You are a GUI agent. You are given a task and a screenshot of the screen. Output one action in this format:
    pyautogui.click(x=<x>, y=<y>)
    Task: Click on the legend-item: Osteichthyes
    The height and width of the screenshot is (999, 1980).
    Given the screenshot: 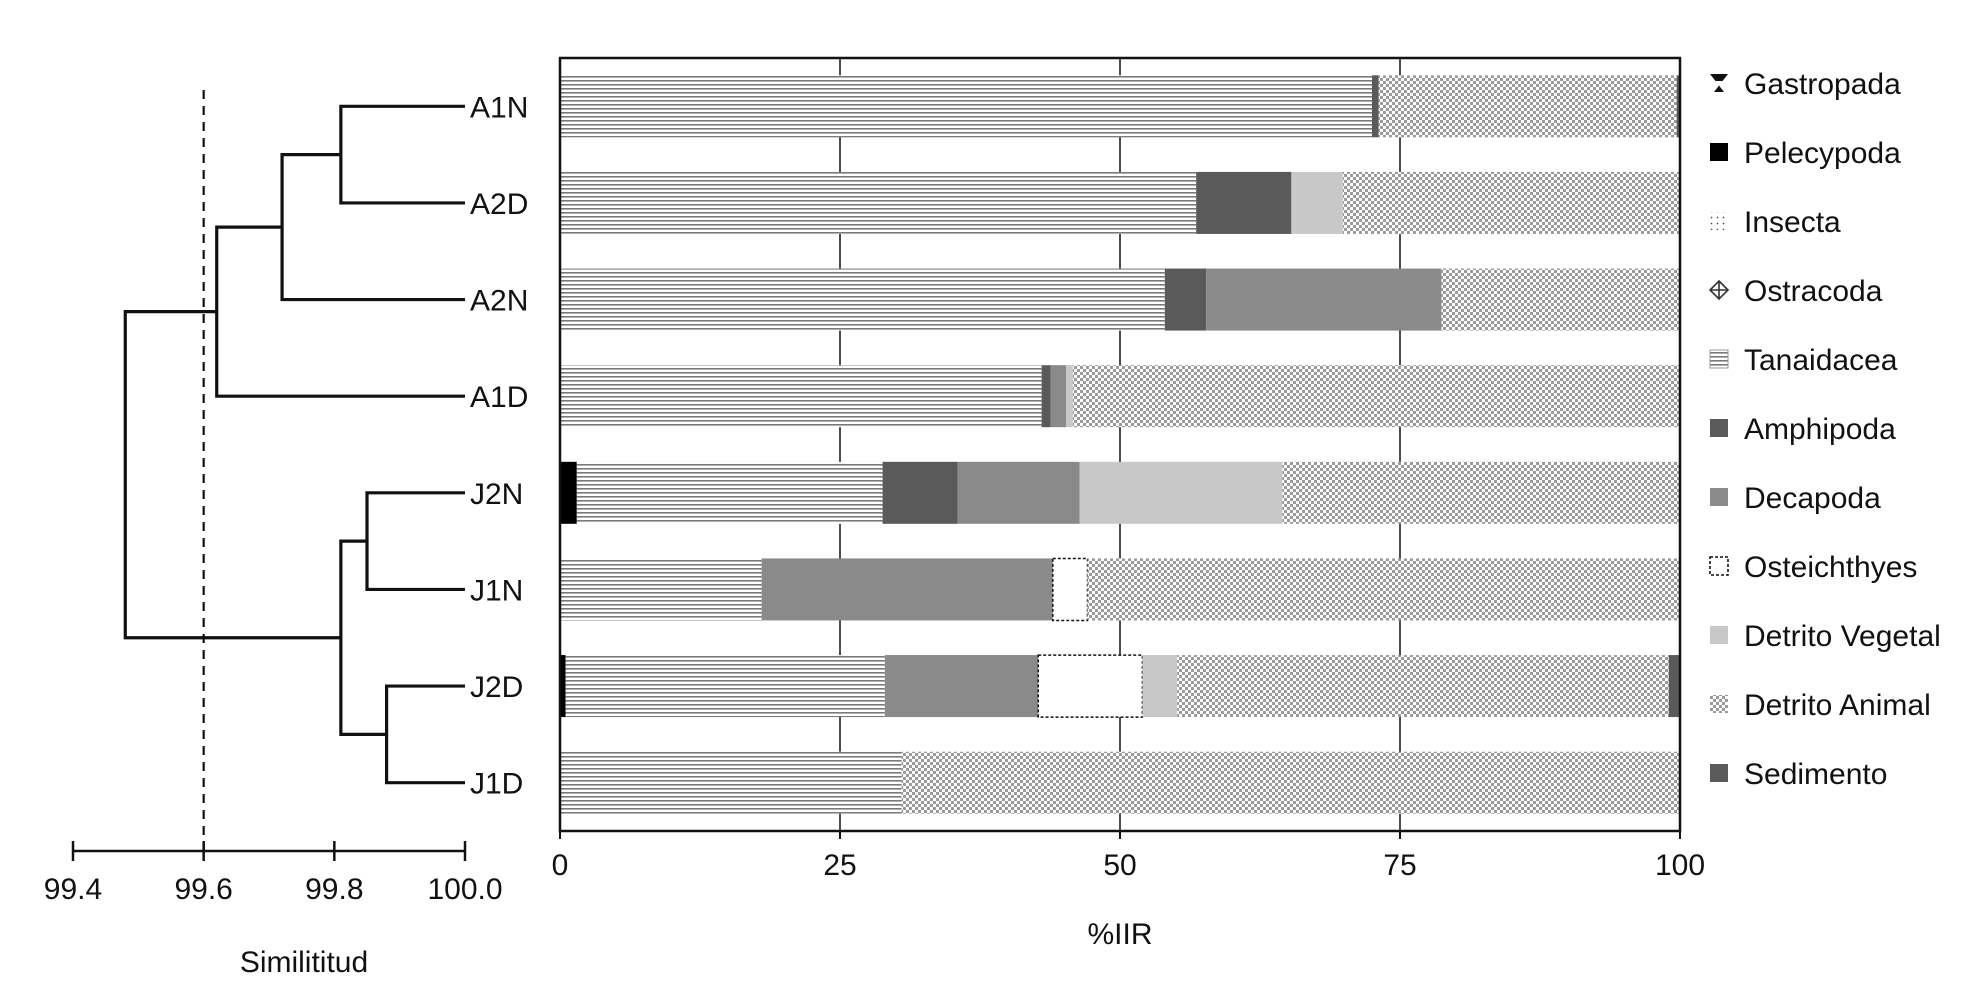 What is the action you would take?
    pyautogui.click(x=1813, y=567)
    